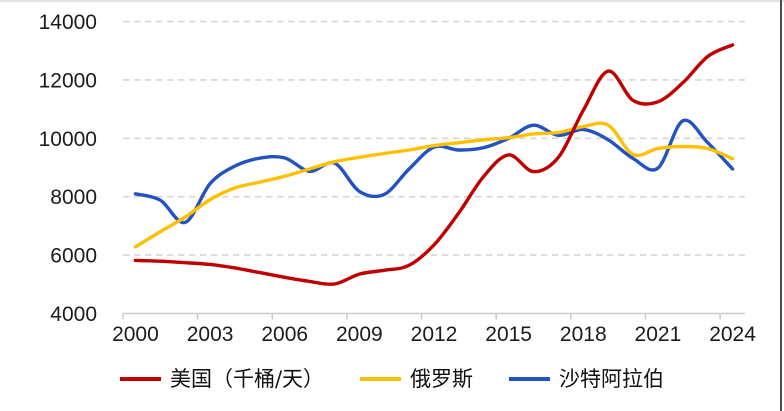 This screenshot has height=411, width=784. What do you see at coordinates (68, 22) in the screenshot?
I see `y-axis-label: 14000` at bounding box center [68, 22].